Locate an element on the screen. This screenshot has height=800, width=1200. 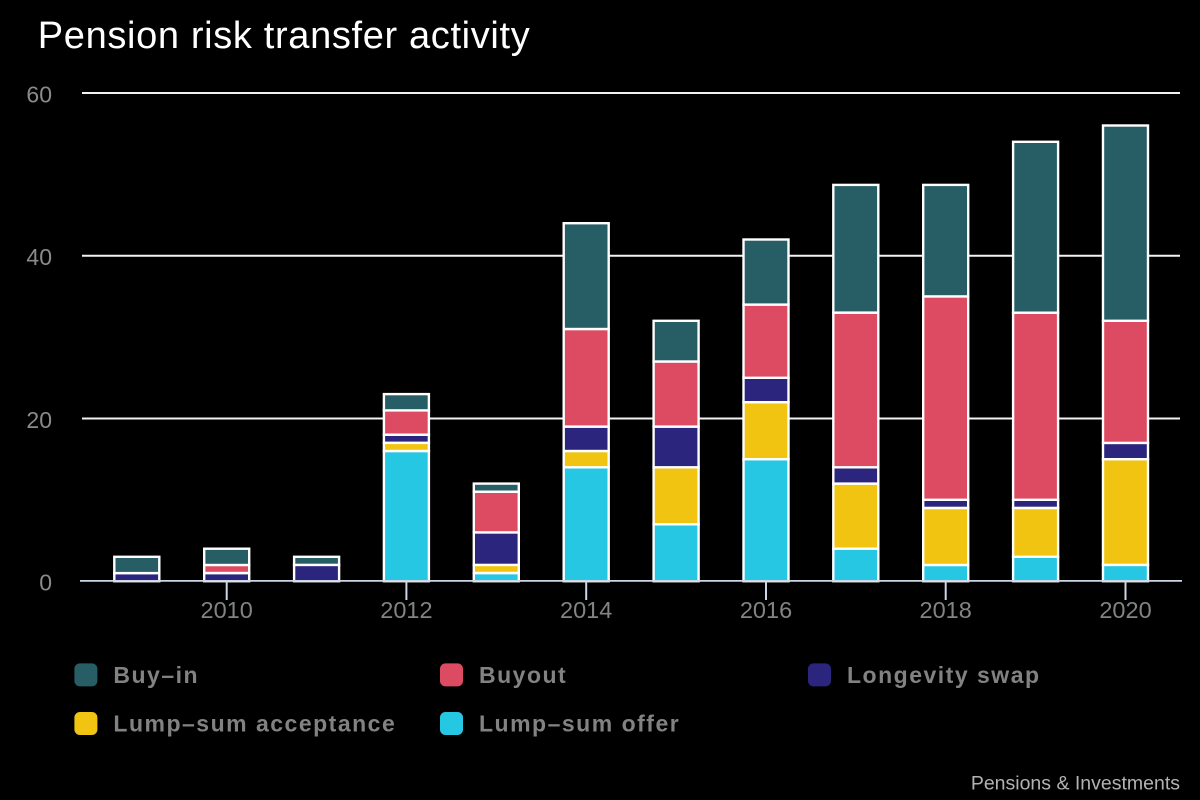
svg-text: Pensions & Investments is located at coordinates (1075, 784).